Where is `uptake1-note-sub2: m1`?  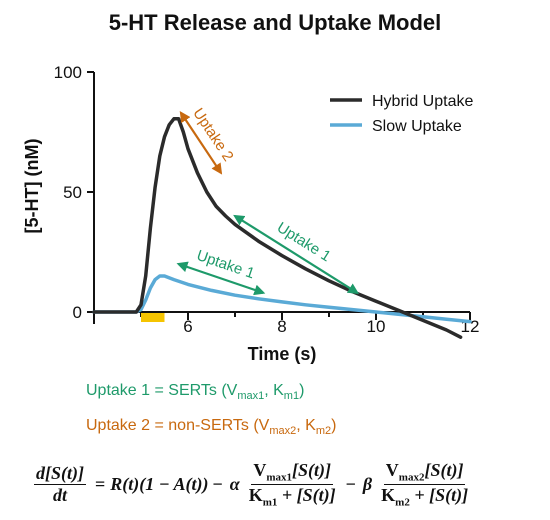
uptake1-note-sub2: m1 is located at coordinates (291, 396).